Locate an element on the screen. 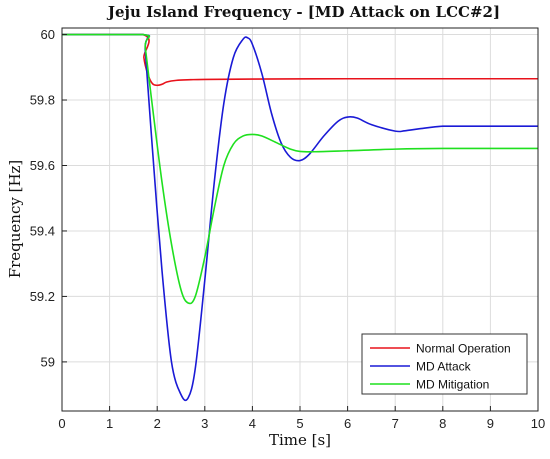  x-tick-label: 4 is located at coordinates (252, 423).